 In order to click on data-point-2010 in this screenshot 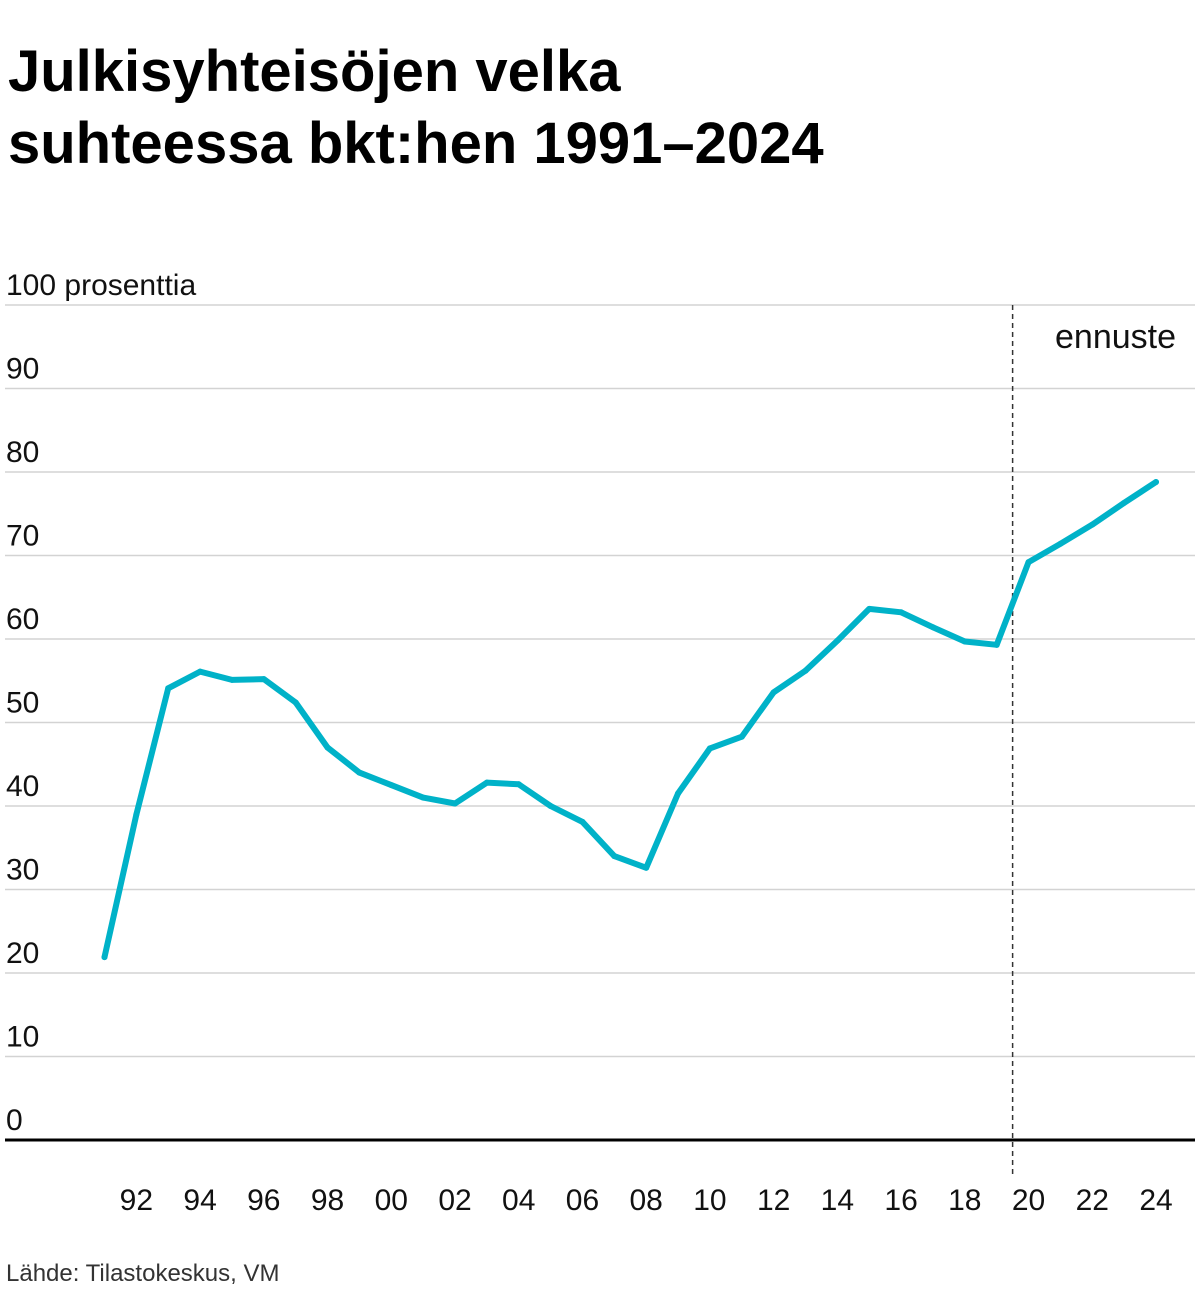, I will do `click(709, 748)`.